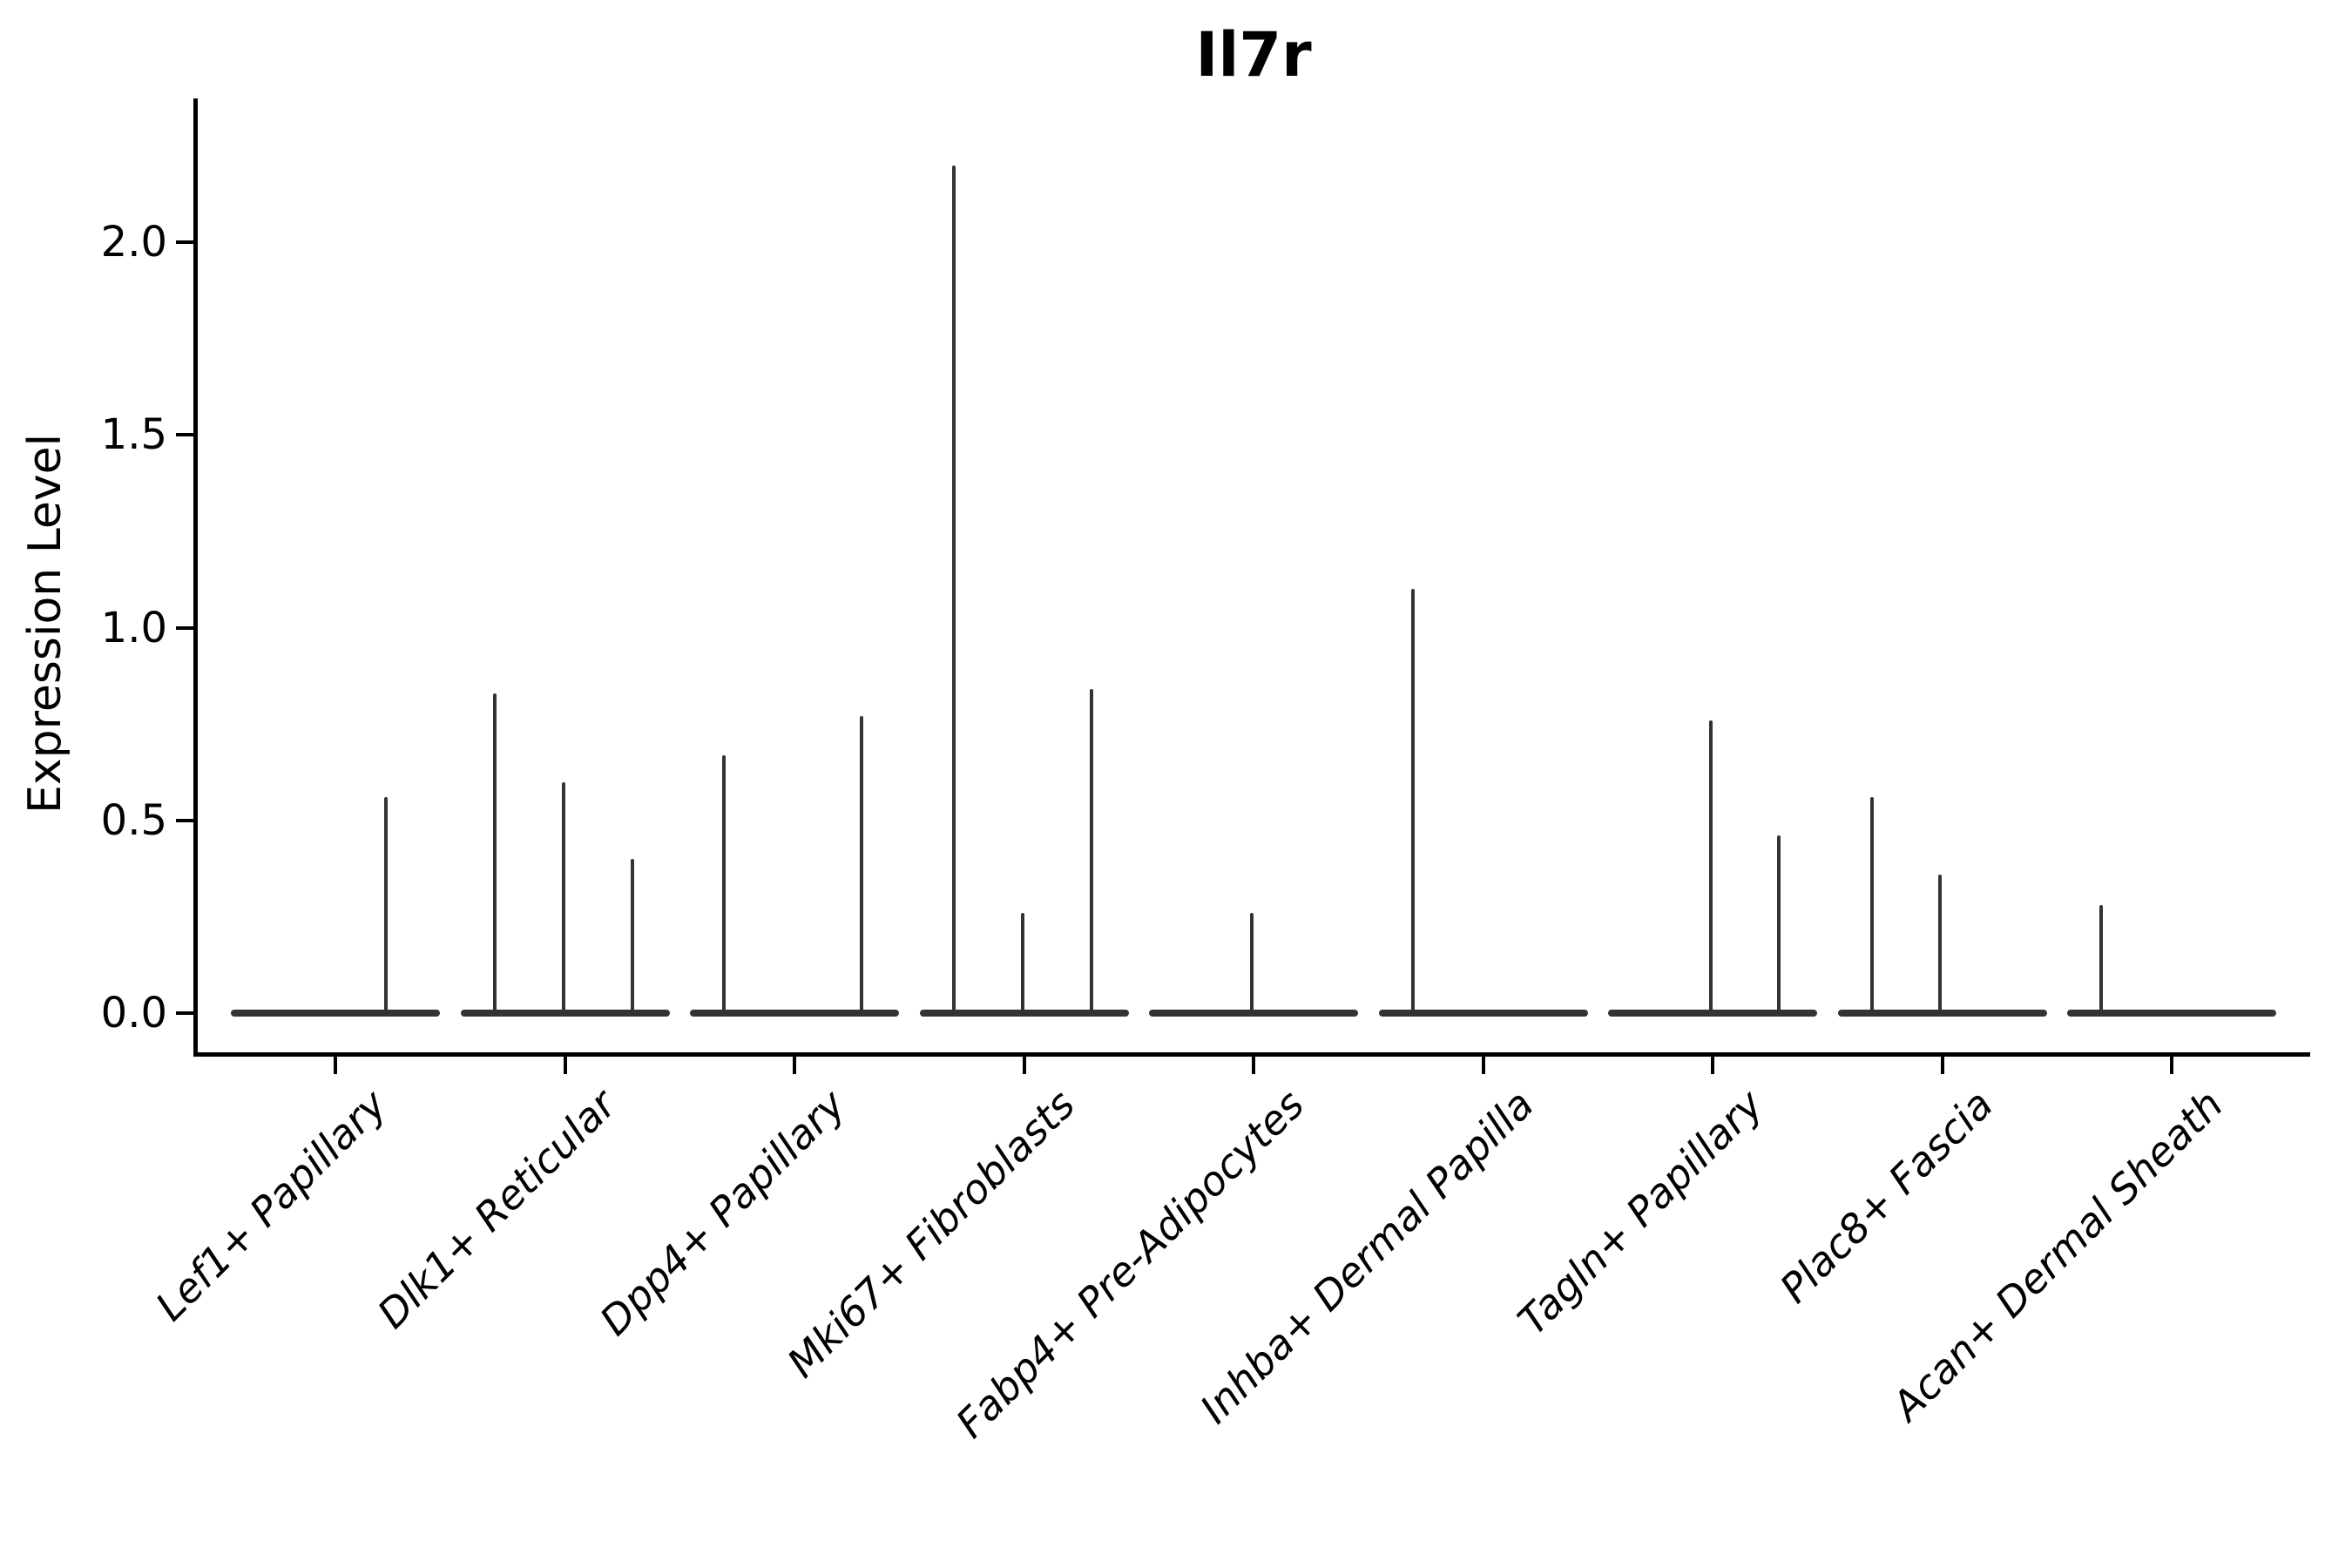 This screenshot has height=1568, width=2352. I want to click on y-axis-tick-label: 0.5, so click(134, 820).